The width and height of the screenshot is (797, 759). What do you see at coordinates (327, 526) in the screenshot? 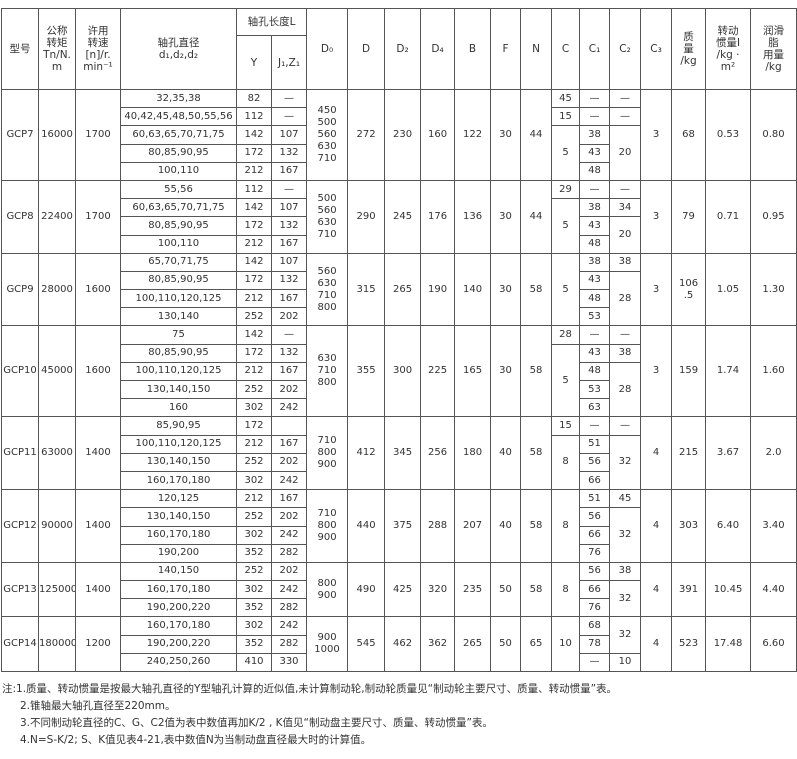
I see `d0-cell: 710 800 900` at bounding box center [327, 526].